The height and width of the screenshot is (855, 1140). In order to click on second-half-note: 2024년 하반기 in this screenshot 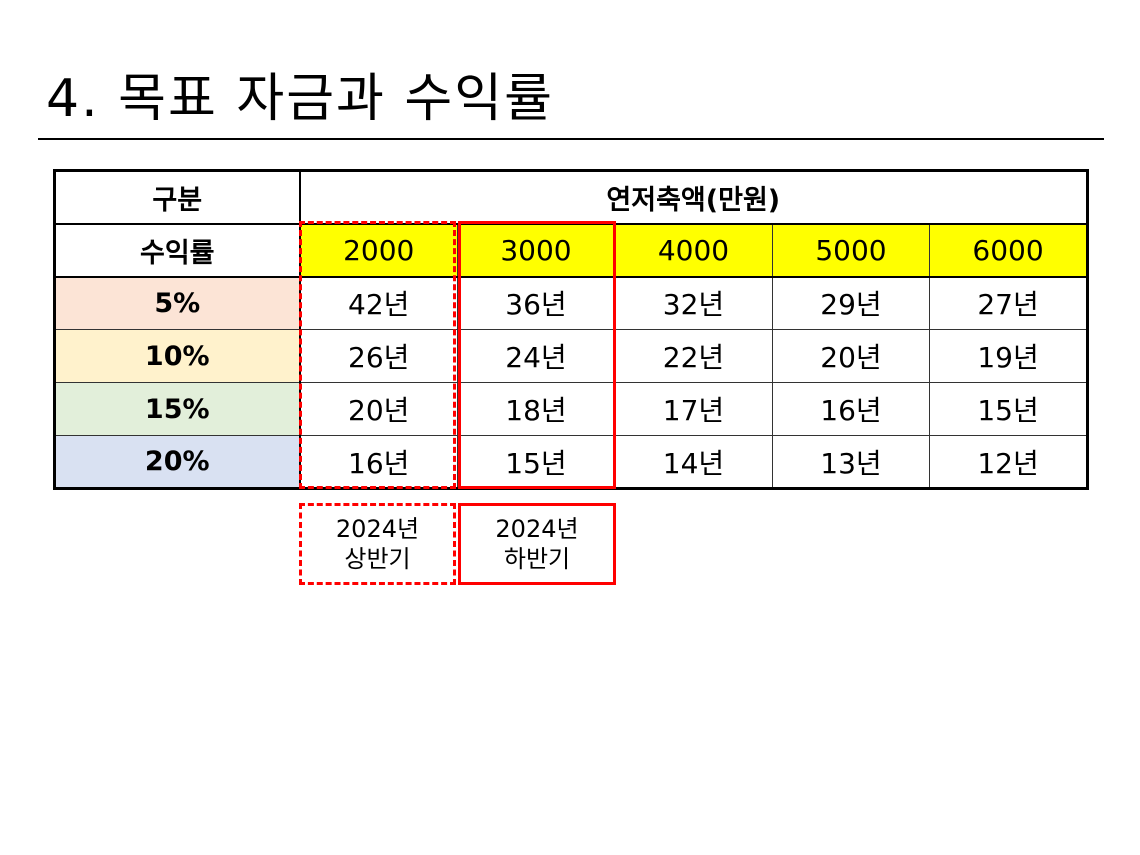, I will do `click(537, 544)`.